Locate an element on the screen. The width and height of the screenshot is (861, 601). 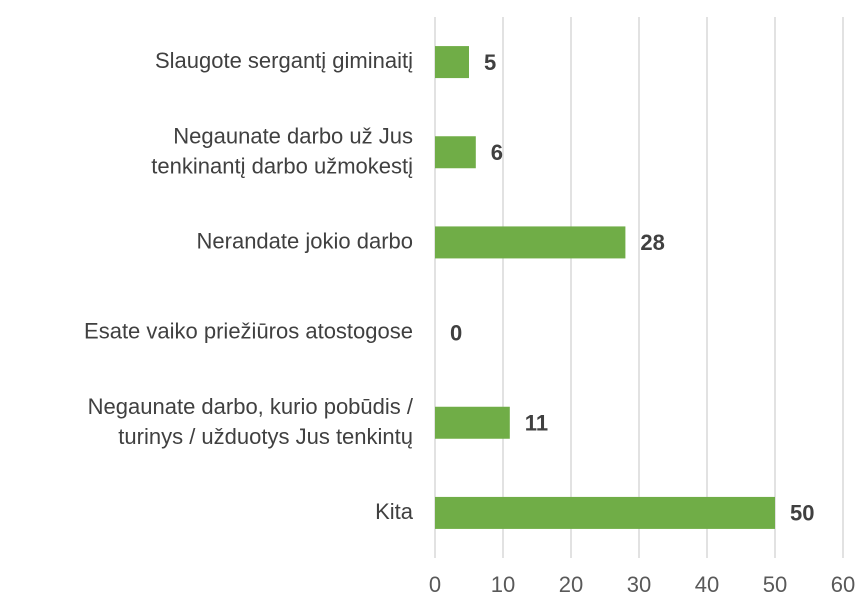
x-tick-label: 60 is located at coordinates (843, 584).